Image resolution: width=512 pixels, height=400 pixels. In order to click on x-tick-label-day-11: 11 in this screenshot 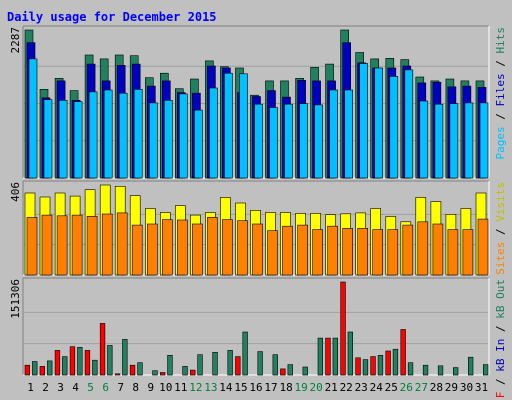, I will do `click(180, 387)`.